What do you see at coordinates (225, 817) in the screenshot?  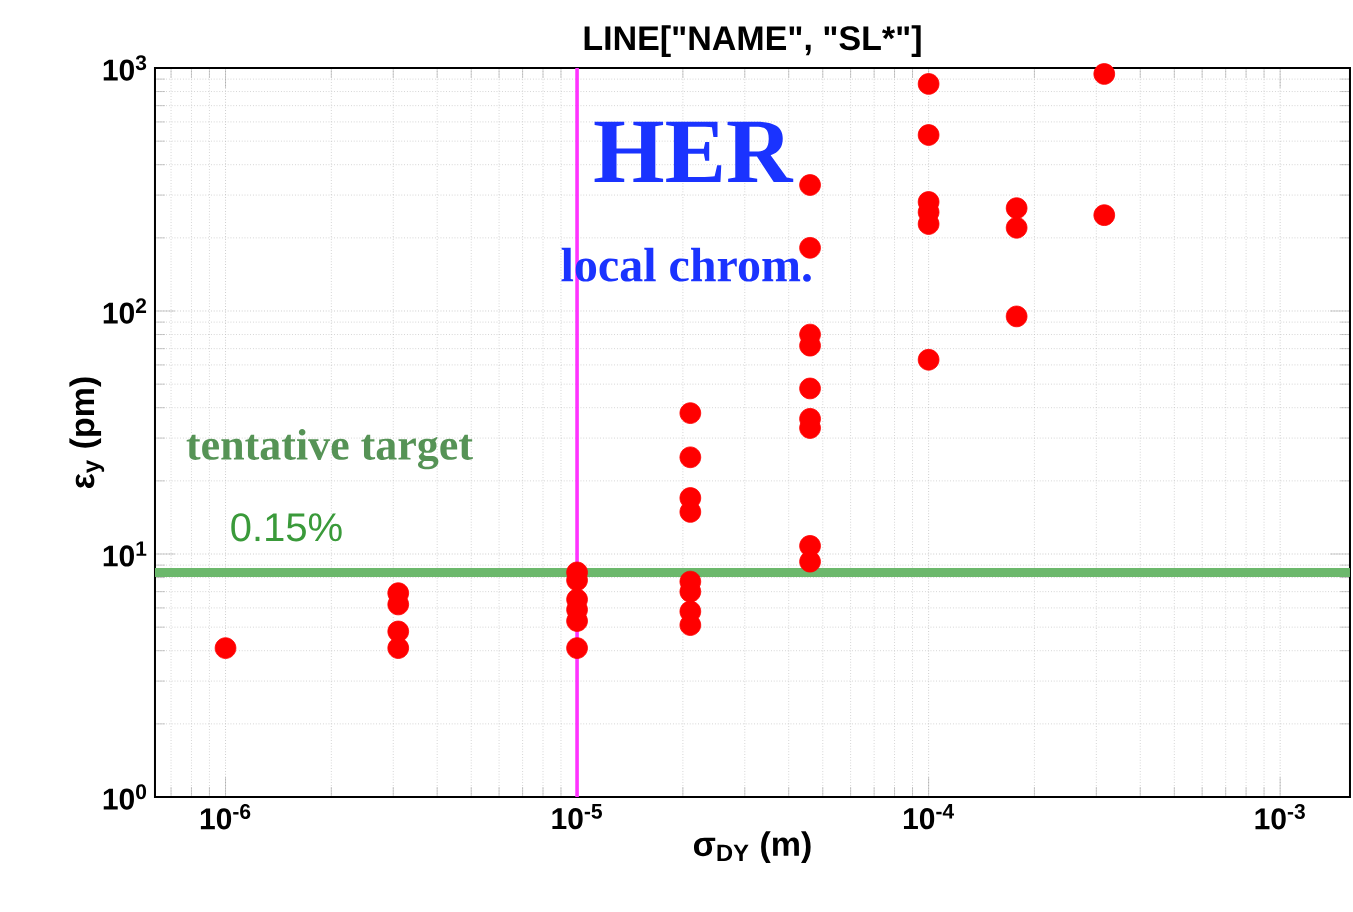 I see `x-tick-label: 10$^{-6}$` at bounding box center [225, 817].